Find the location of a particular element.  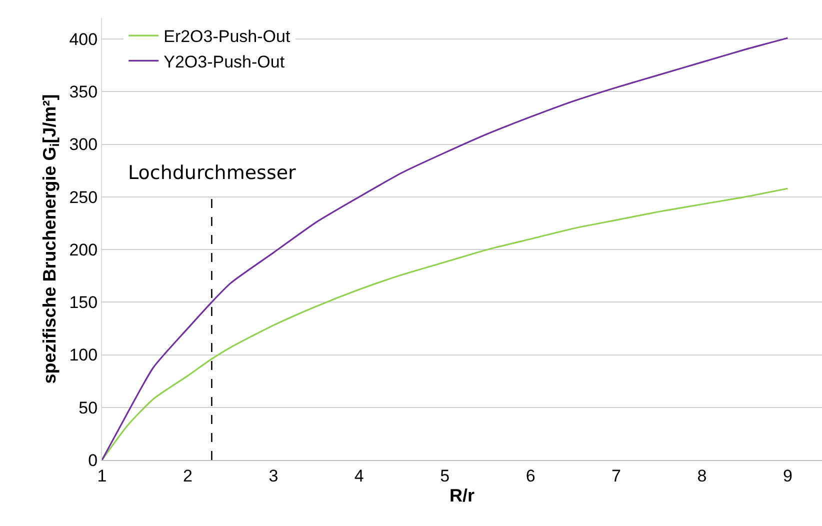

y-tick-label: 250 is located at coordinates (83, 197).